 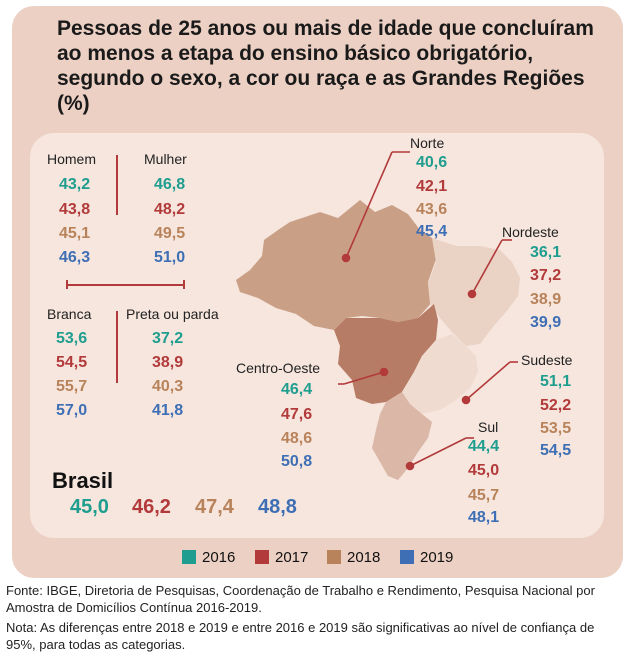 What do you see at coordinates (410, 466) in the screenshot?
I see `leader-sul-dot` at bounding box center [410, 466].